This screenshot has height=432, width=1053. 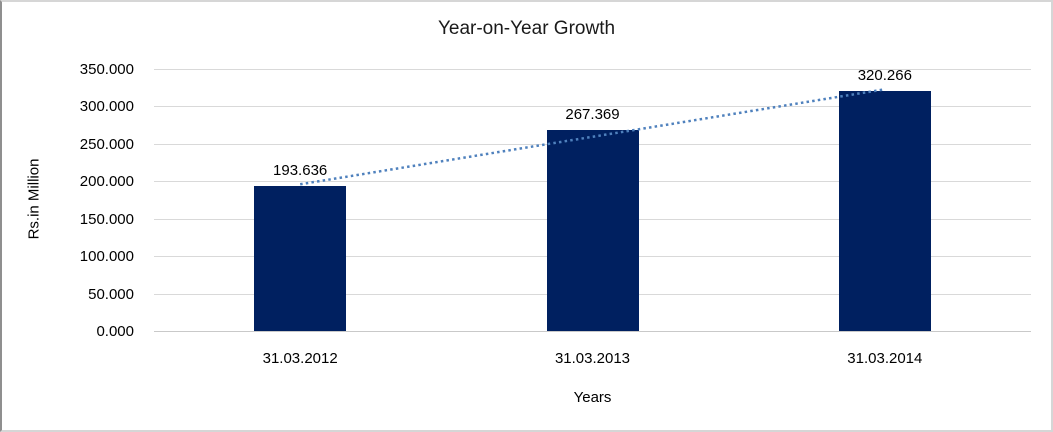 What do you see at coordinates (300, 358) in the screenshot?
I see `x-category-label: 31.03.2012` at bounding box center [300, 358].